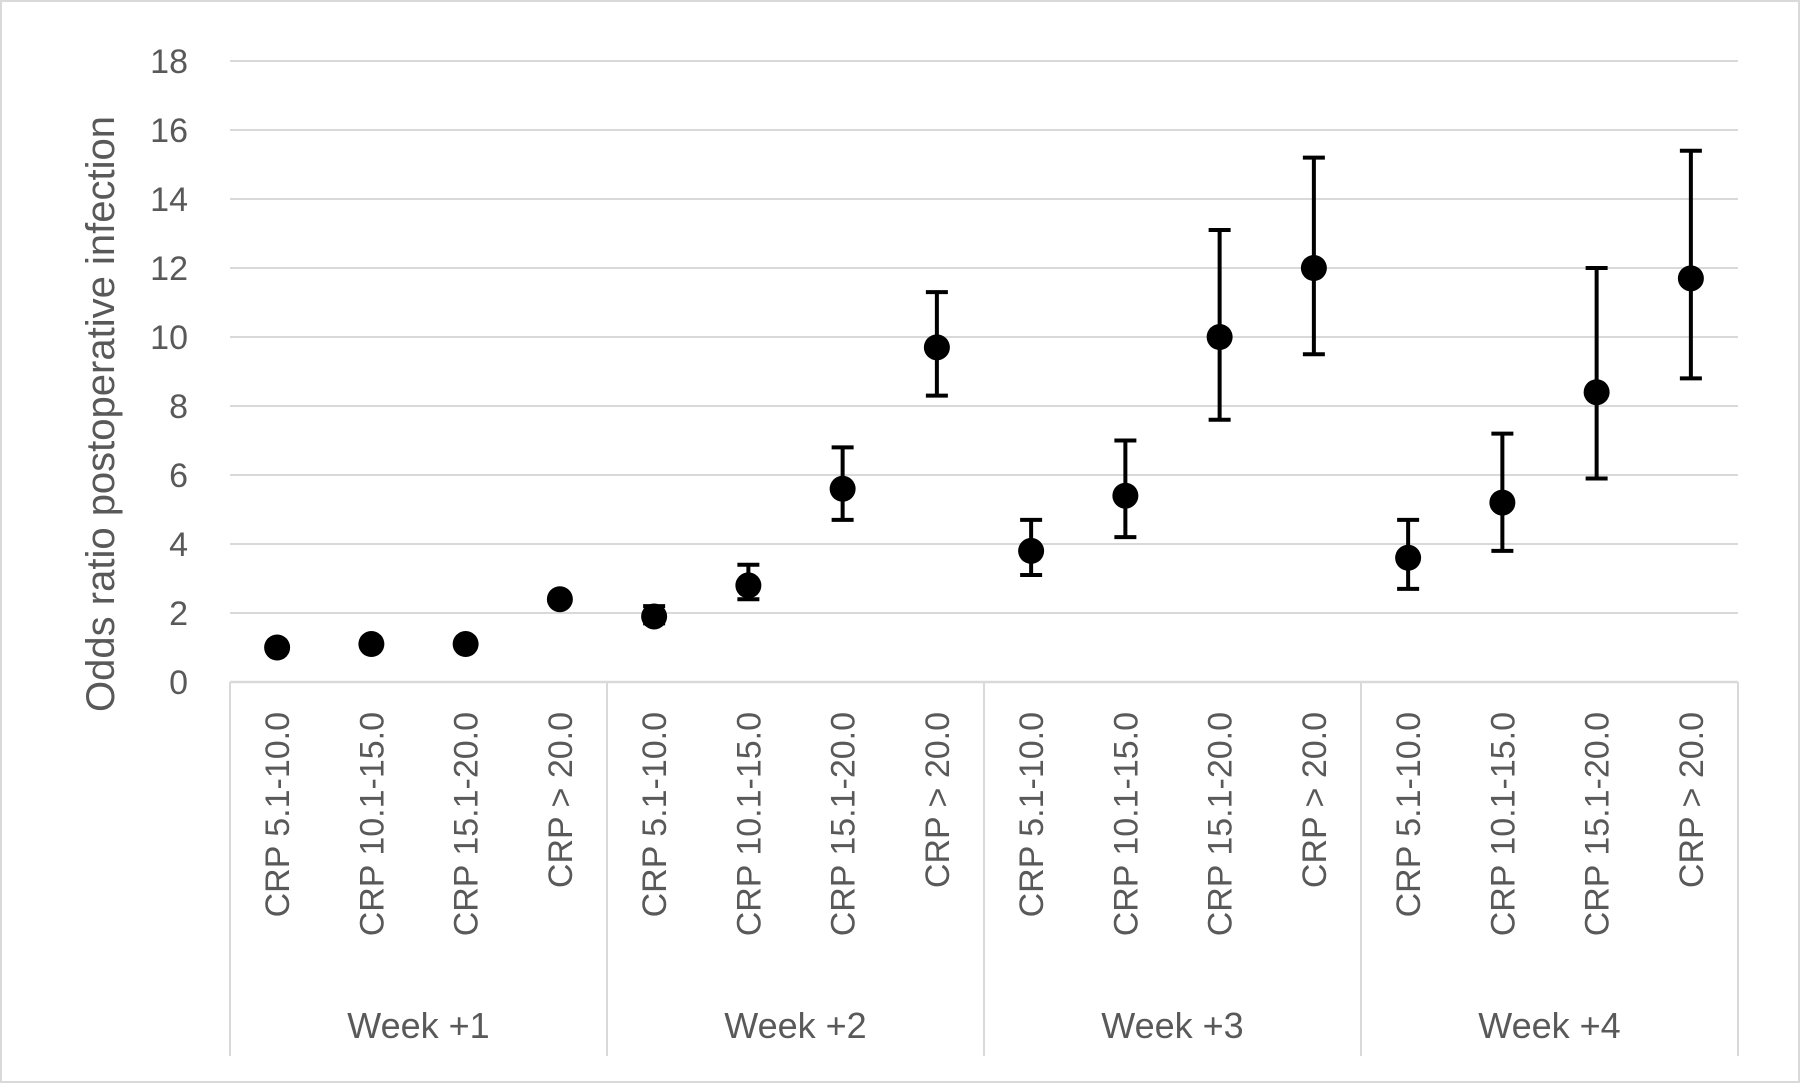 The height and width of the screenshot is (1083, 1800). What do you see at coordinates (101, 414) in the screenshot?
I see `y-axis-title: Odds ratio postoperative infection` at bounding box center [101, 414].